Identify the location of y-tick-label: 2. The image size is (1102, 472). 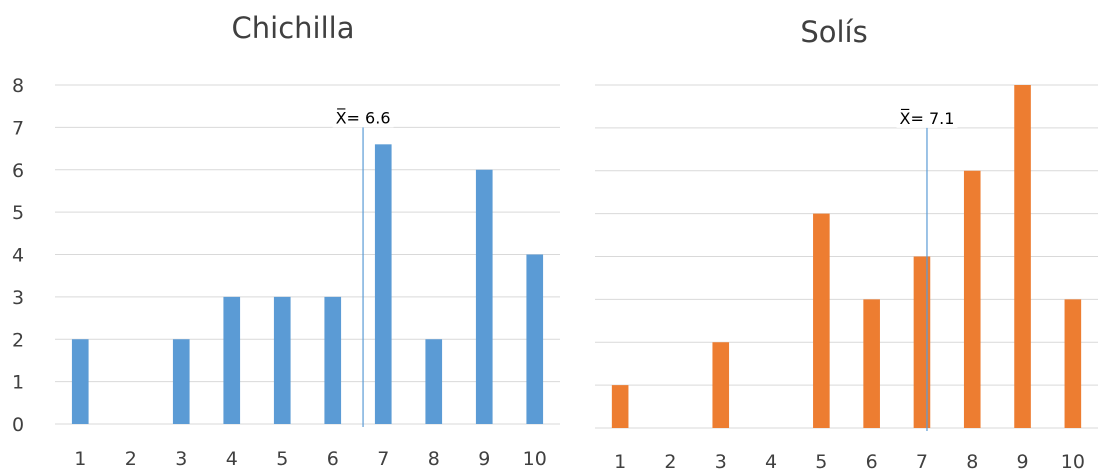
(18, 340).